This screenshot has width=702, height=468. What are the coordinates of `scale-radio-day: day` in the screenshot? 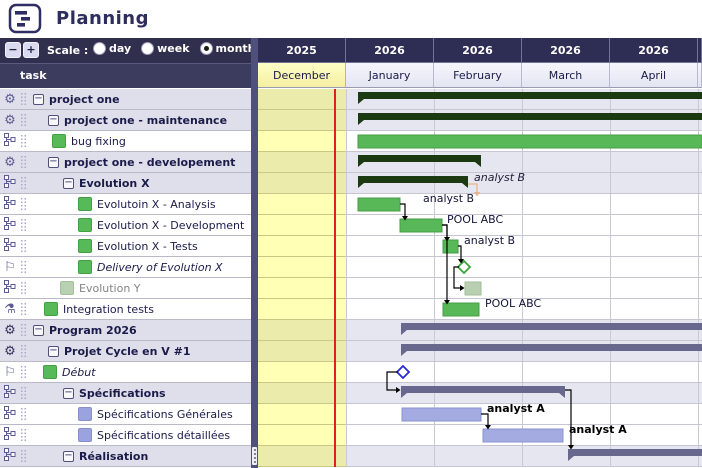 It's located at (112, 48).